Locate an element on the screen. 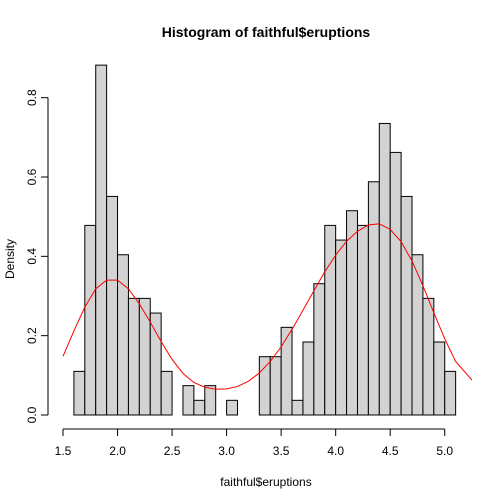  x-tick-label: 1.5 is located at coordinates (63, 451).